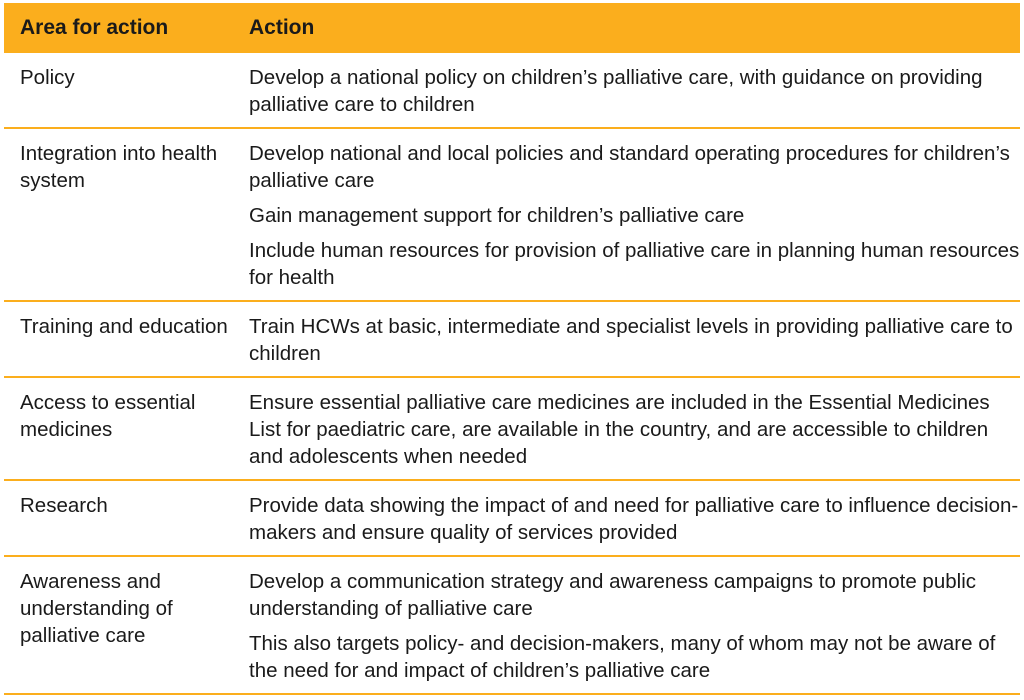  Describe the element at coordinates (118, 28) in the screenshot. I see `header-area: Area for action` at that location.